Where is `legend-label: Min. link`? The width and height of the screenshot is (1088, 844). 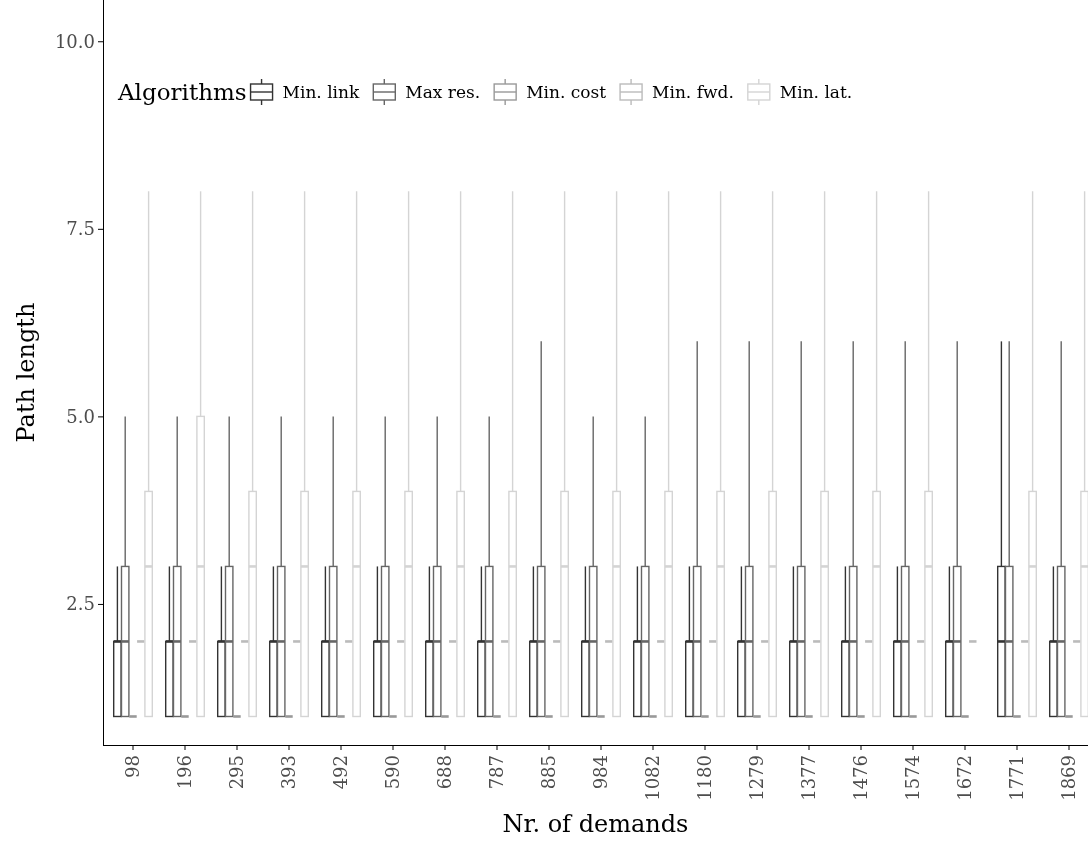 legend-label: Min. link is located at coordinates (321, 92).